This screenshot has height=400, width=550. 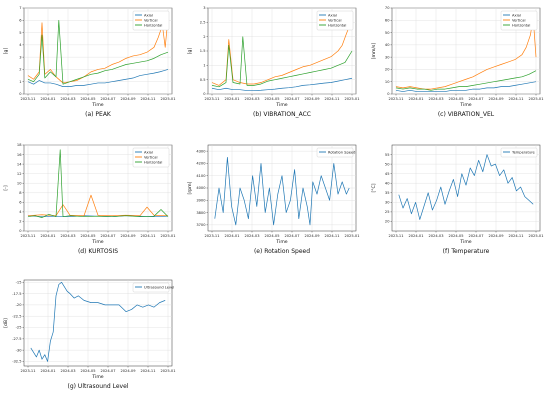 I want to click on y-axis-label: [rpm], so click(x=190, y=187).